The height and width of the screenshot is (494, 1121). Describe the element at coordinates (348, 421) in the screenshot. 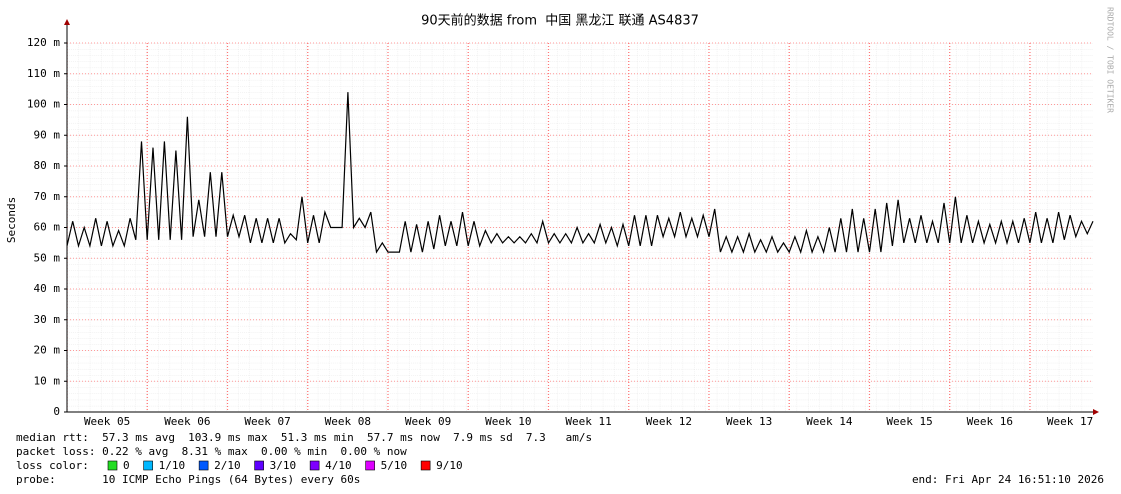

I see `x-tick-label: Week 08` at that location.